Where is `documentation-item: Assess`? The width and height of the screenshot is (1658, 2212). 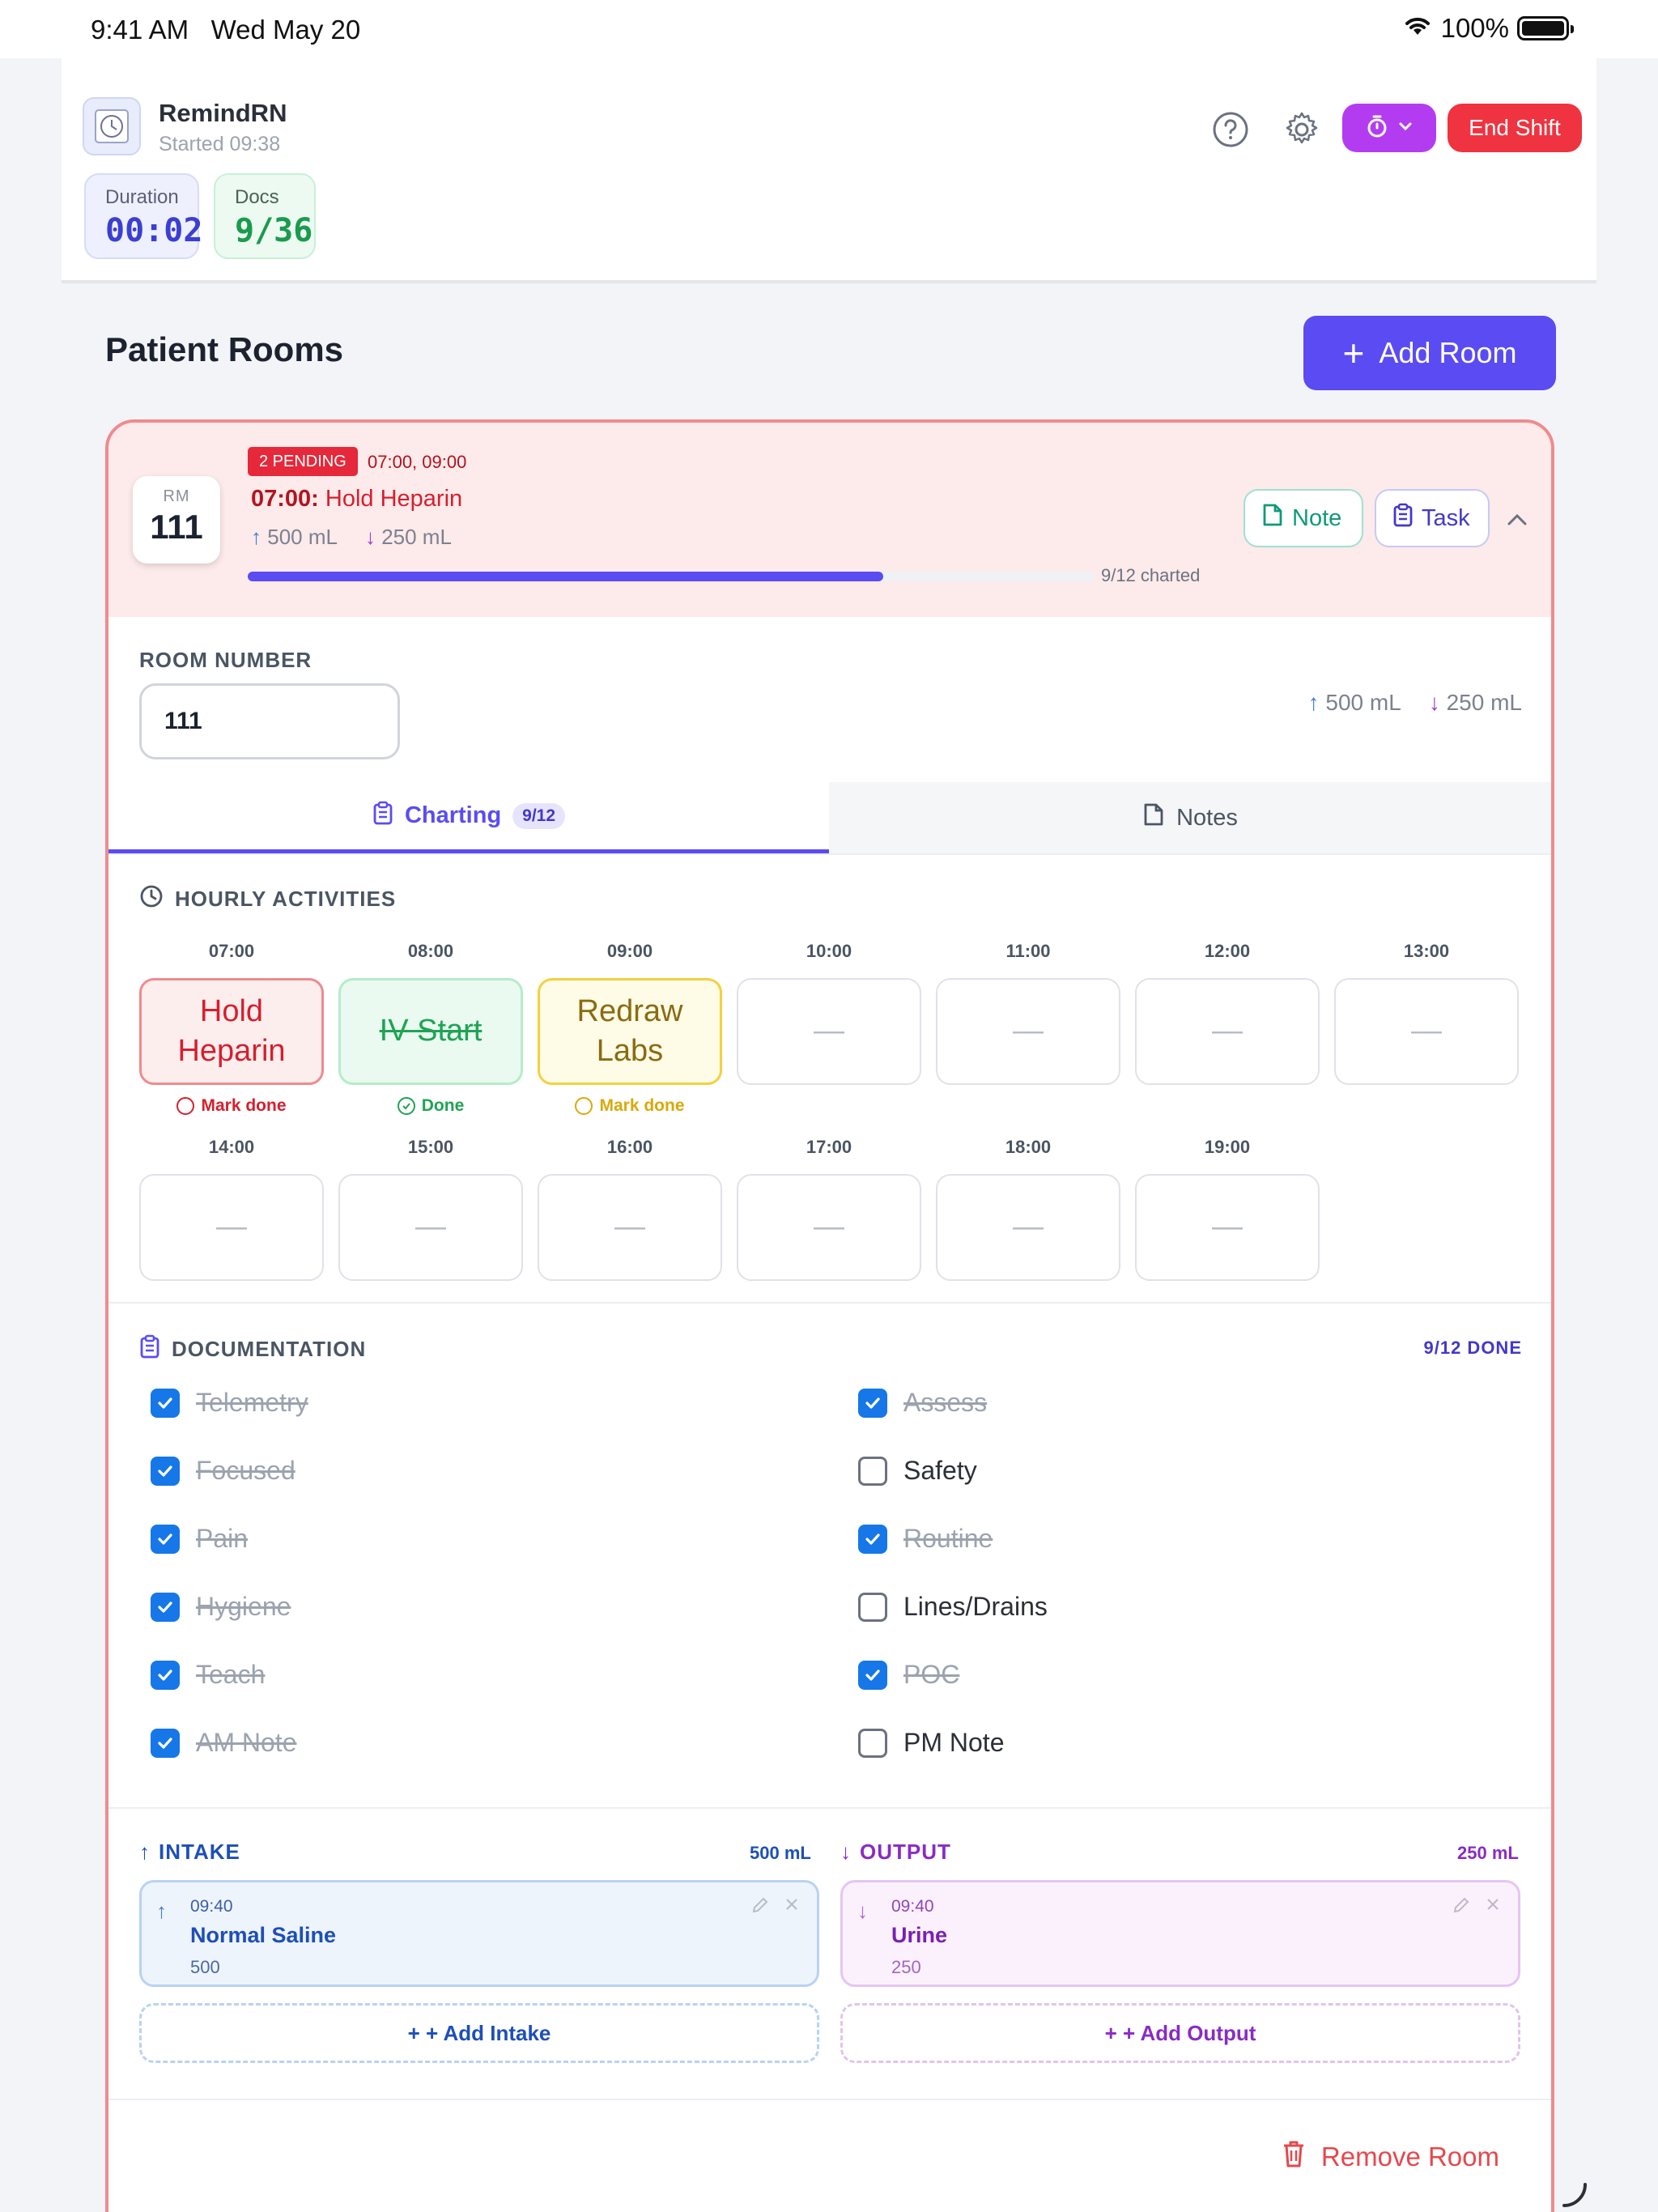 documentation-item: Assess is located at coordinates (922, 1403).